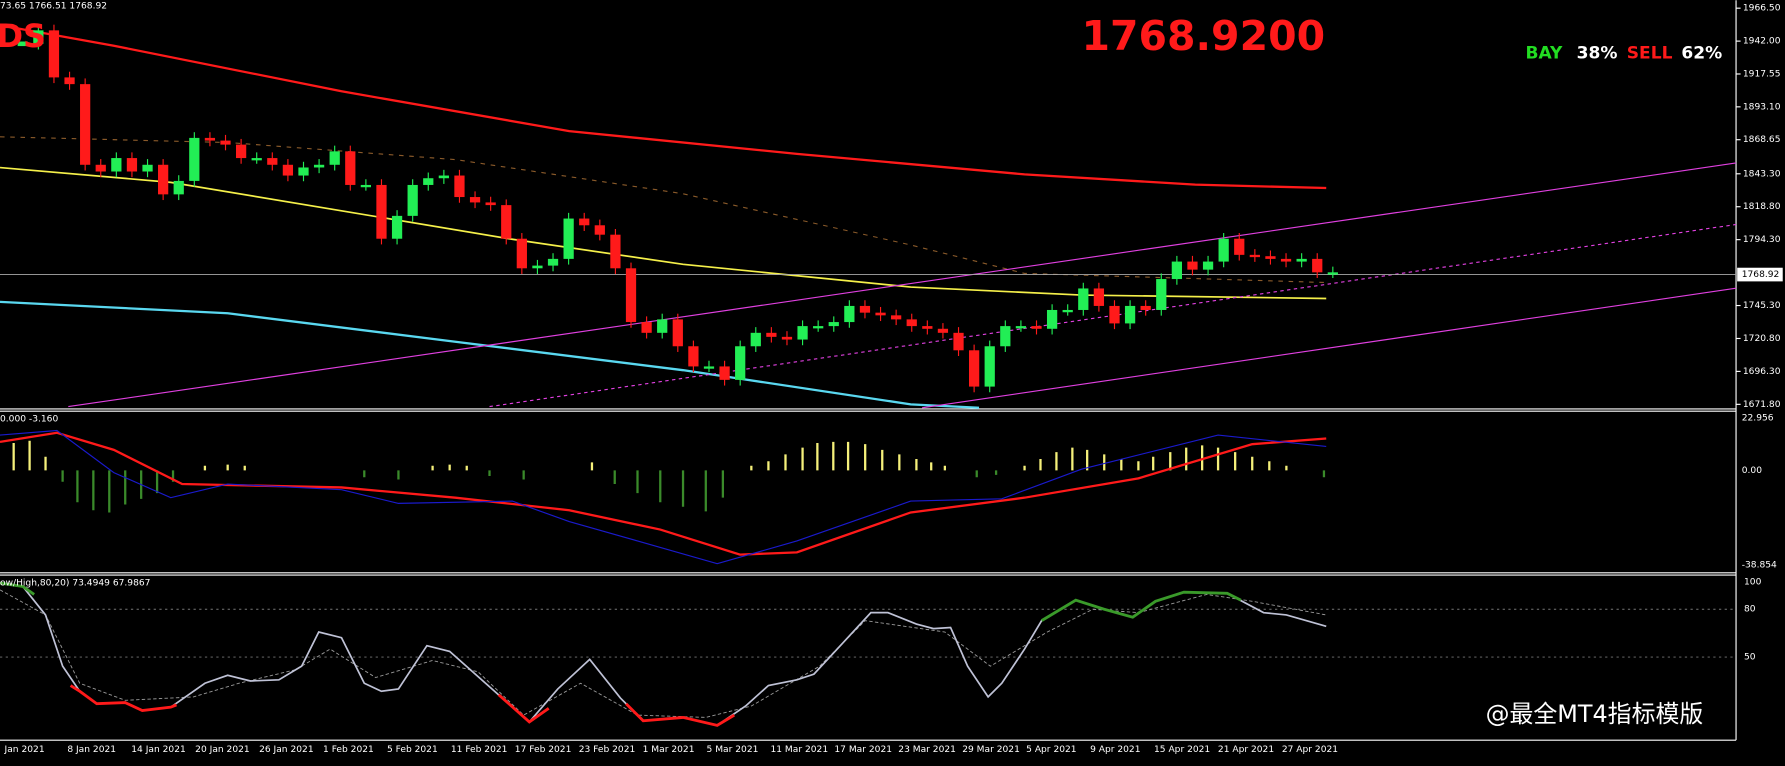 This screenshot has height=766, width=1785. I want to click on stoch-axis-label: 50, so click(1750, 658).